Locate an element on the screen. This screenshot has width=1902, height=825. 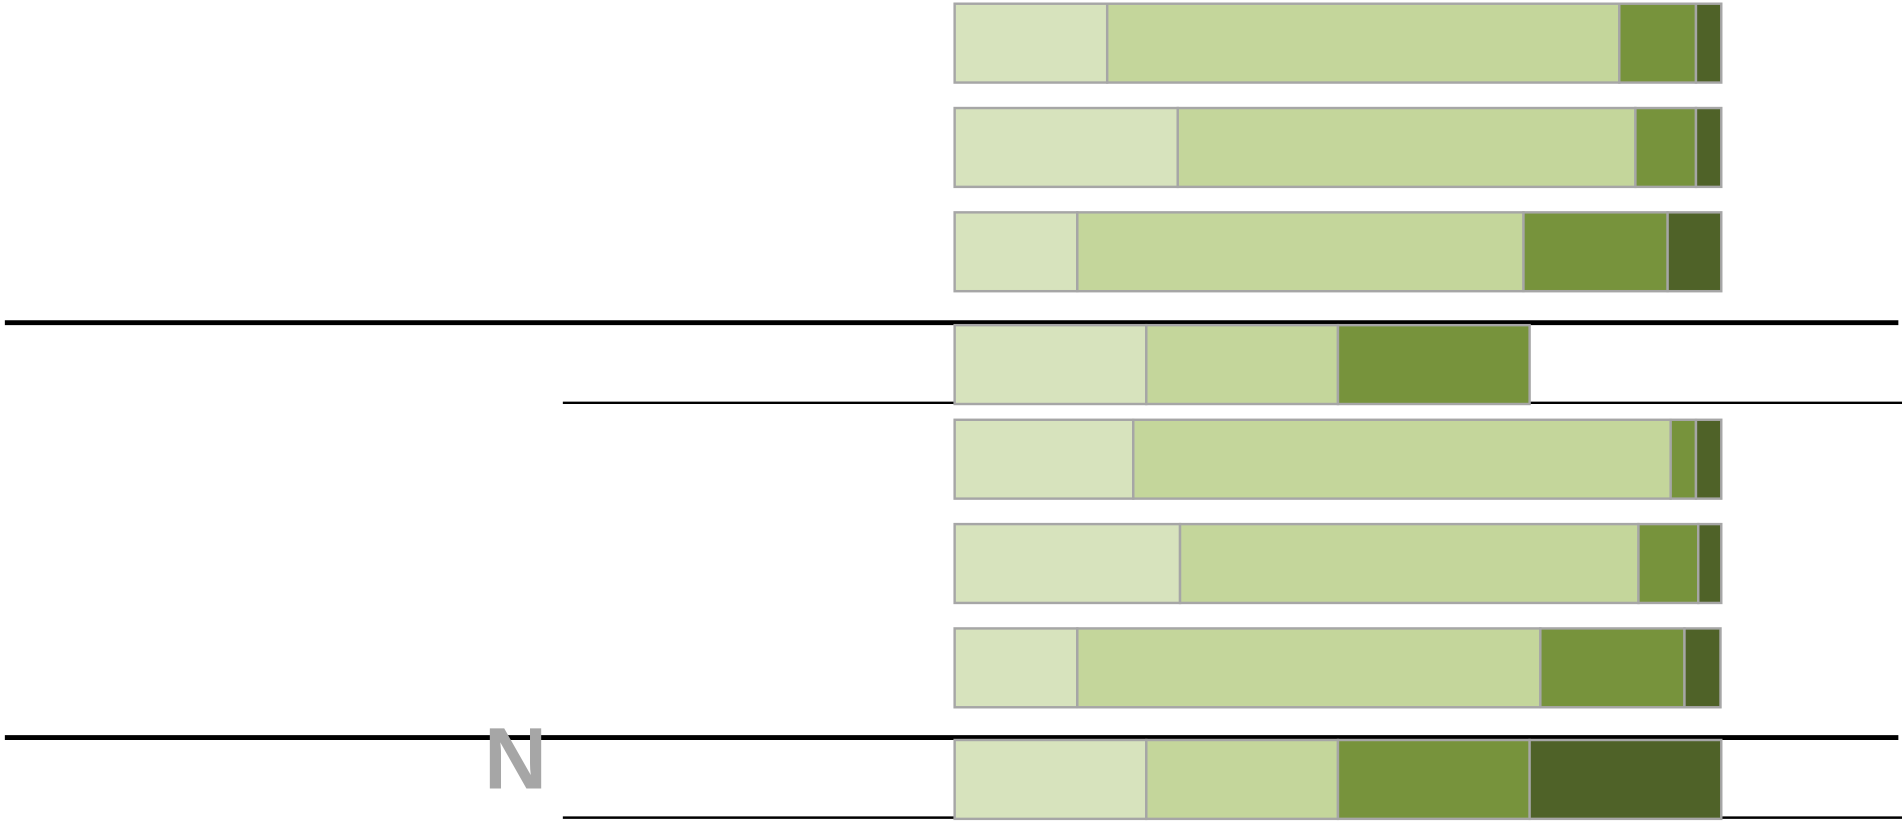
annotation: N is located at coordinates (515, 759).